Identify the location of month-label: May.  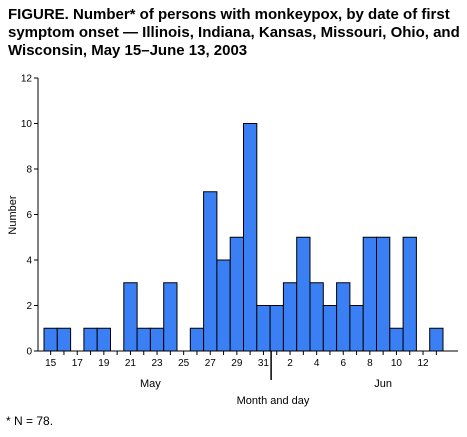
(150, 384).